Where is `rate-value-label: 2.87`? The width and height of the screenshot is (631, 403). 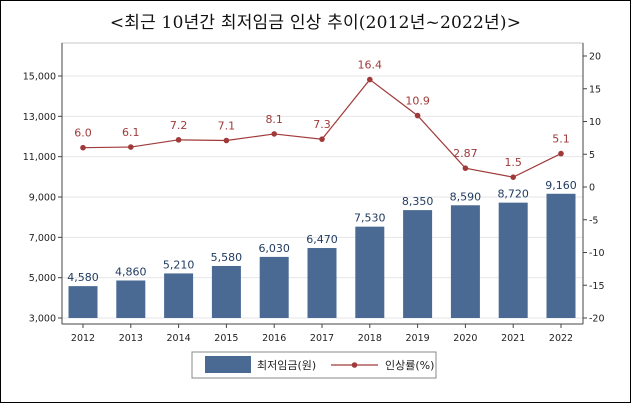 rate-value-label: 2.87 is located at coordinates (465, 153).